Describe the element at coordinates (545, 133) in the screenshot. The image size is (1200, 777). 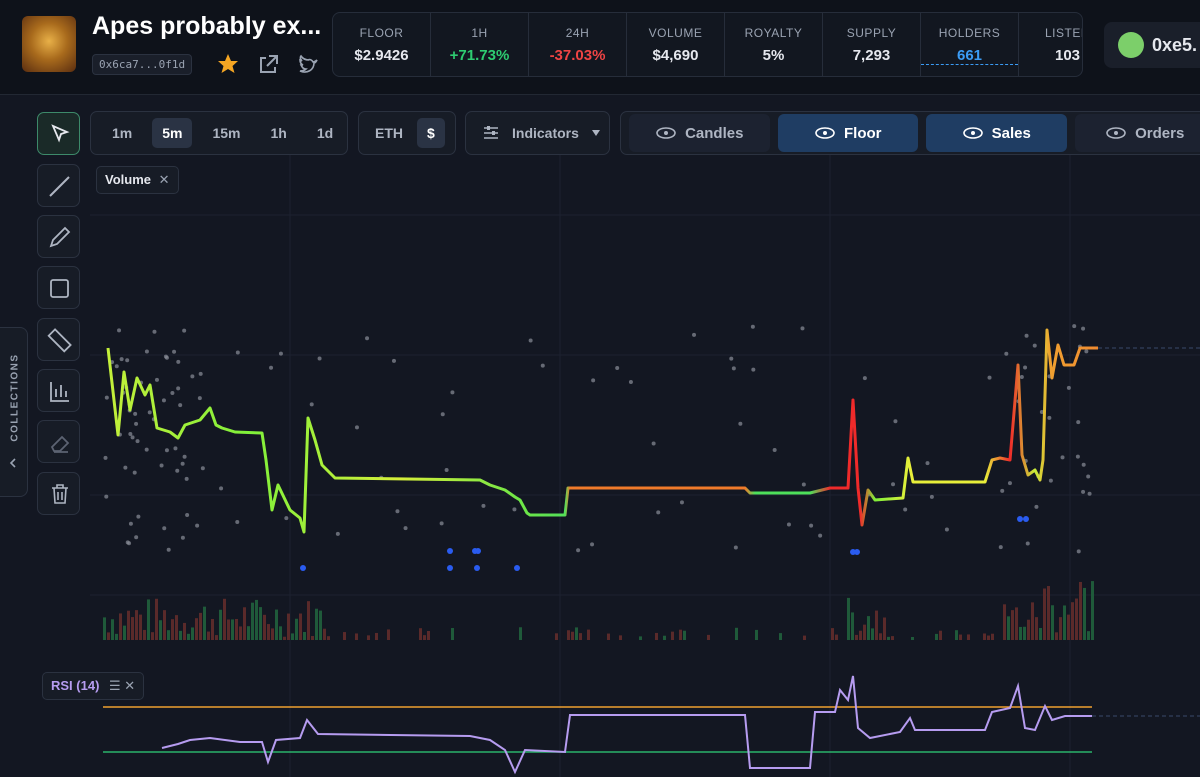
I see `indicators-label: Indicators` at that location.